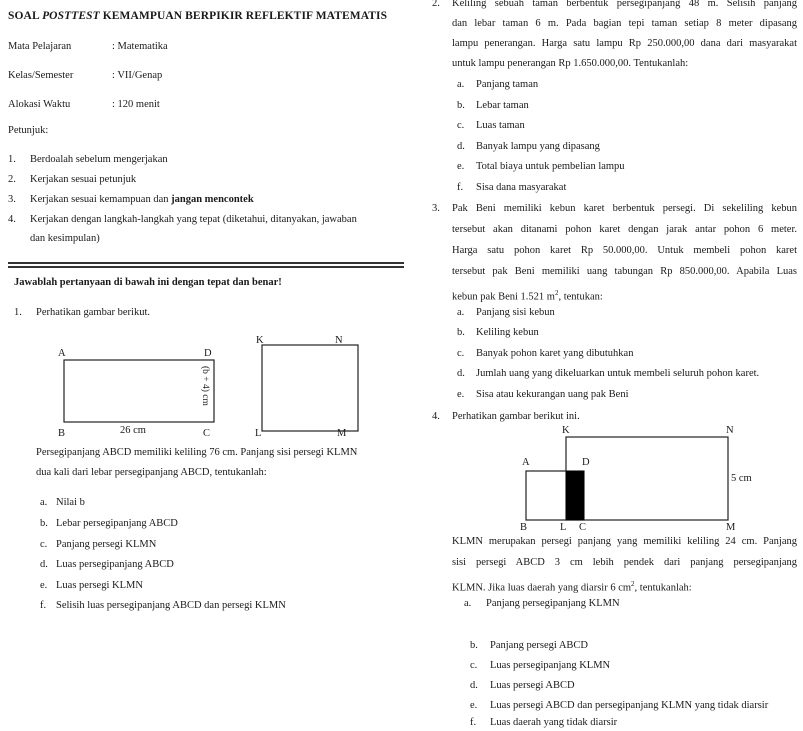 Image resolution: width=803 pixels, height=731 pixels. Describe the element at coordinates (436, 208) in the screenshot. I see `q3-number: 3.` at that location.